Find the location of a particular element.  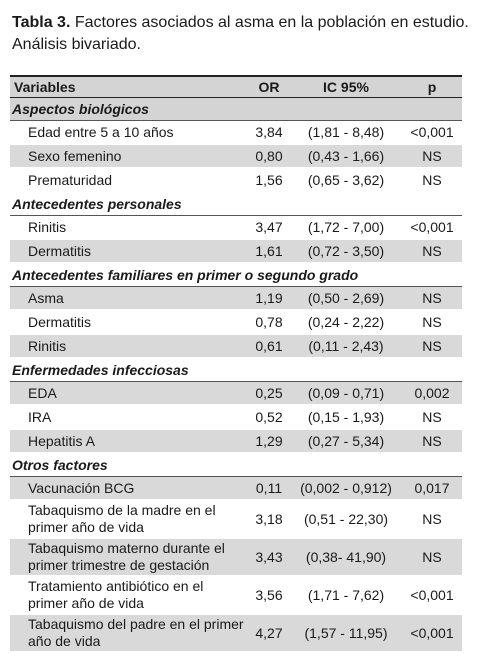

data-row: IRA 0,52 (0,15 - 1,93) NS is located at coordinates (236, 417).